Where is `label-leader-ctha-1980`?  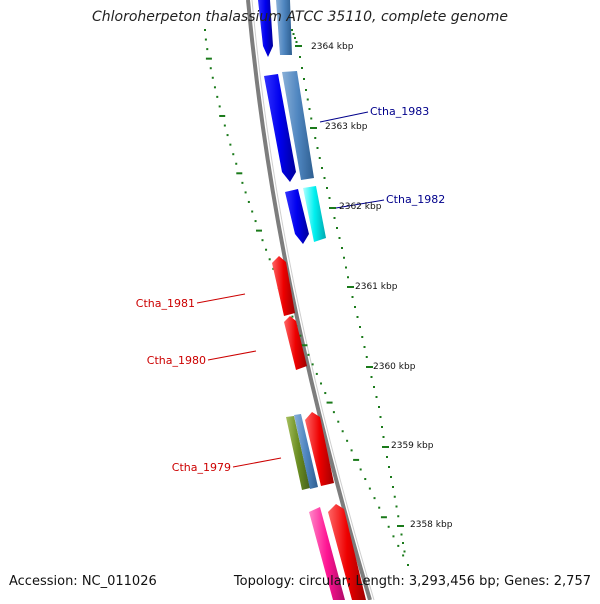
label-leader-ctha-1980 is located at coordinates (232, 355).